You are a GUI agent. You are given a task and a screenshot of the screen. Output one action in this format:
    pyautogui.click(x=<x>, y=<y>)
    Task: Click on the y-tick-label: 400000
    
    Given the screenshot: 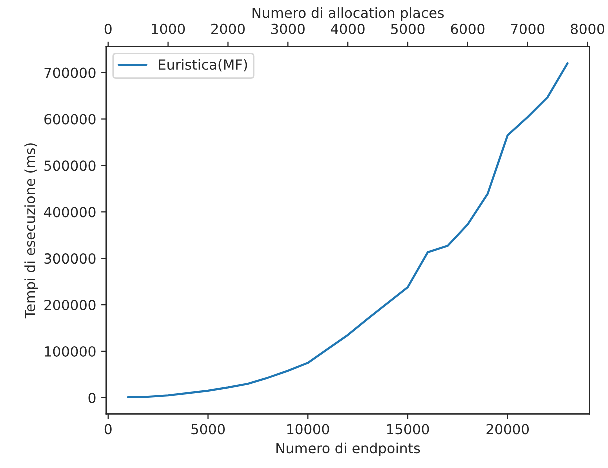 What is the action you would take?
    pyautogui.click(x=70, y=212)
    